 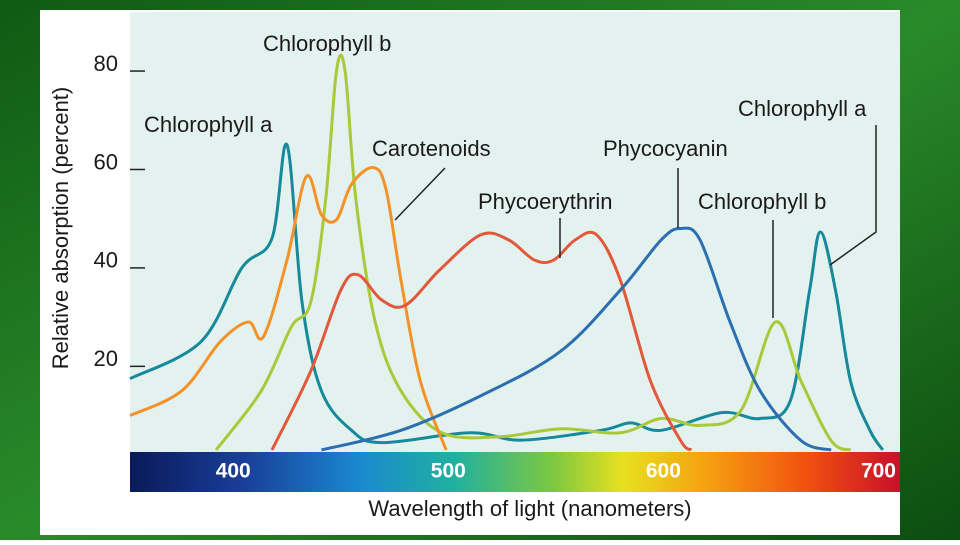 What do you see at coordinates (878, 471) in the screenshot?
I see `x-tick-label: 700` at bounding box center [878, 471].